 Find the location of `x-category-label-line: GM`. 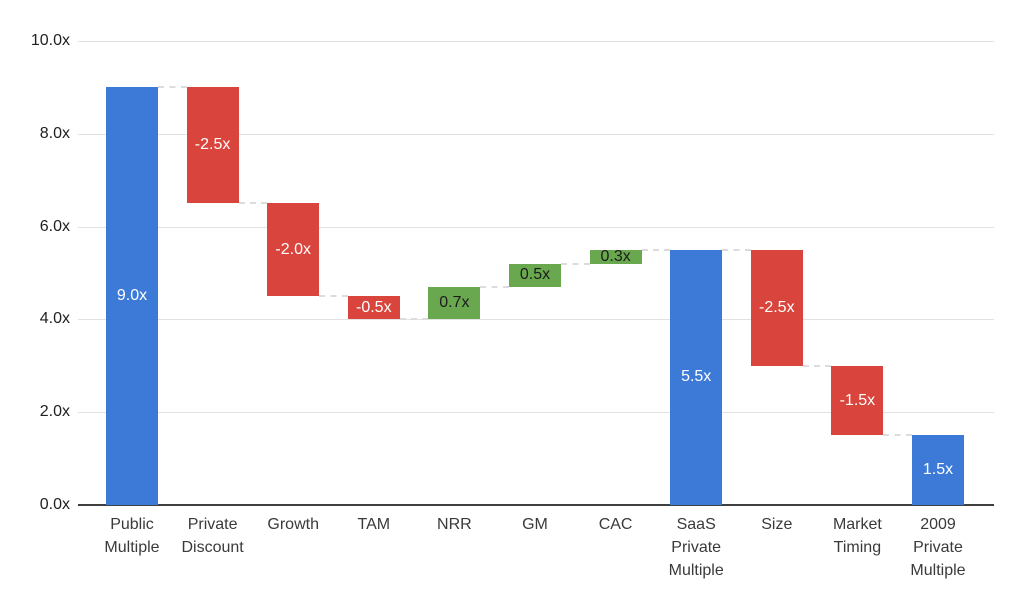

x-category-label-line: GM is located at coordinates (535, 524).